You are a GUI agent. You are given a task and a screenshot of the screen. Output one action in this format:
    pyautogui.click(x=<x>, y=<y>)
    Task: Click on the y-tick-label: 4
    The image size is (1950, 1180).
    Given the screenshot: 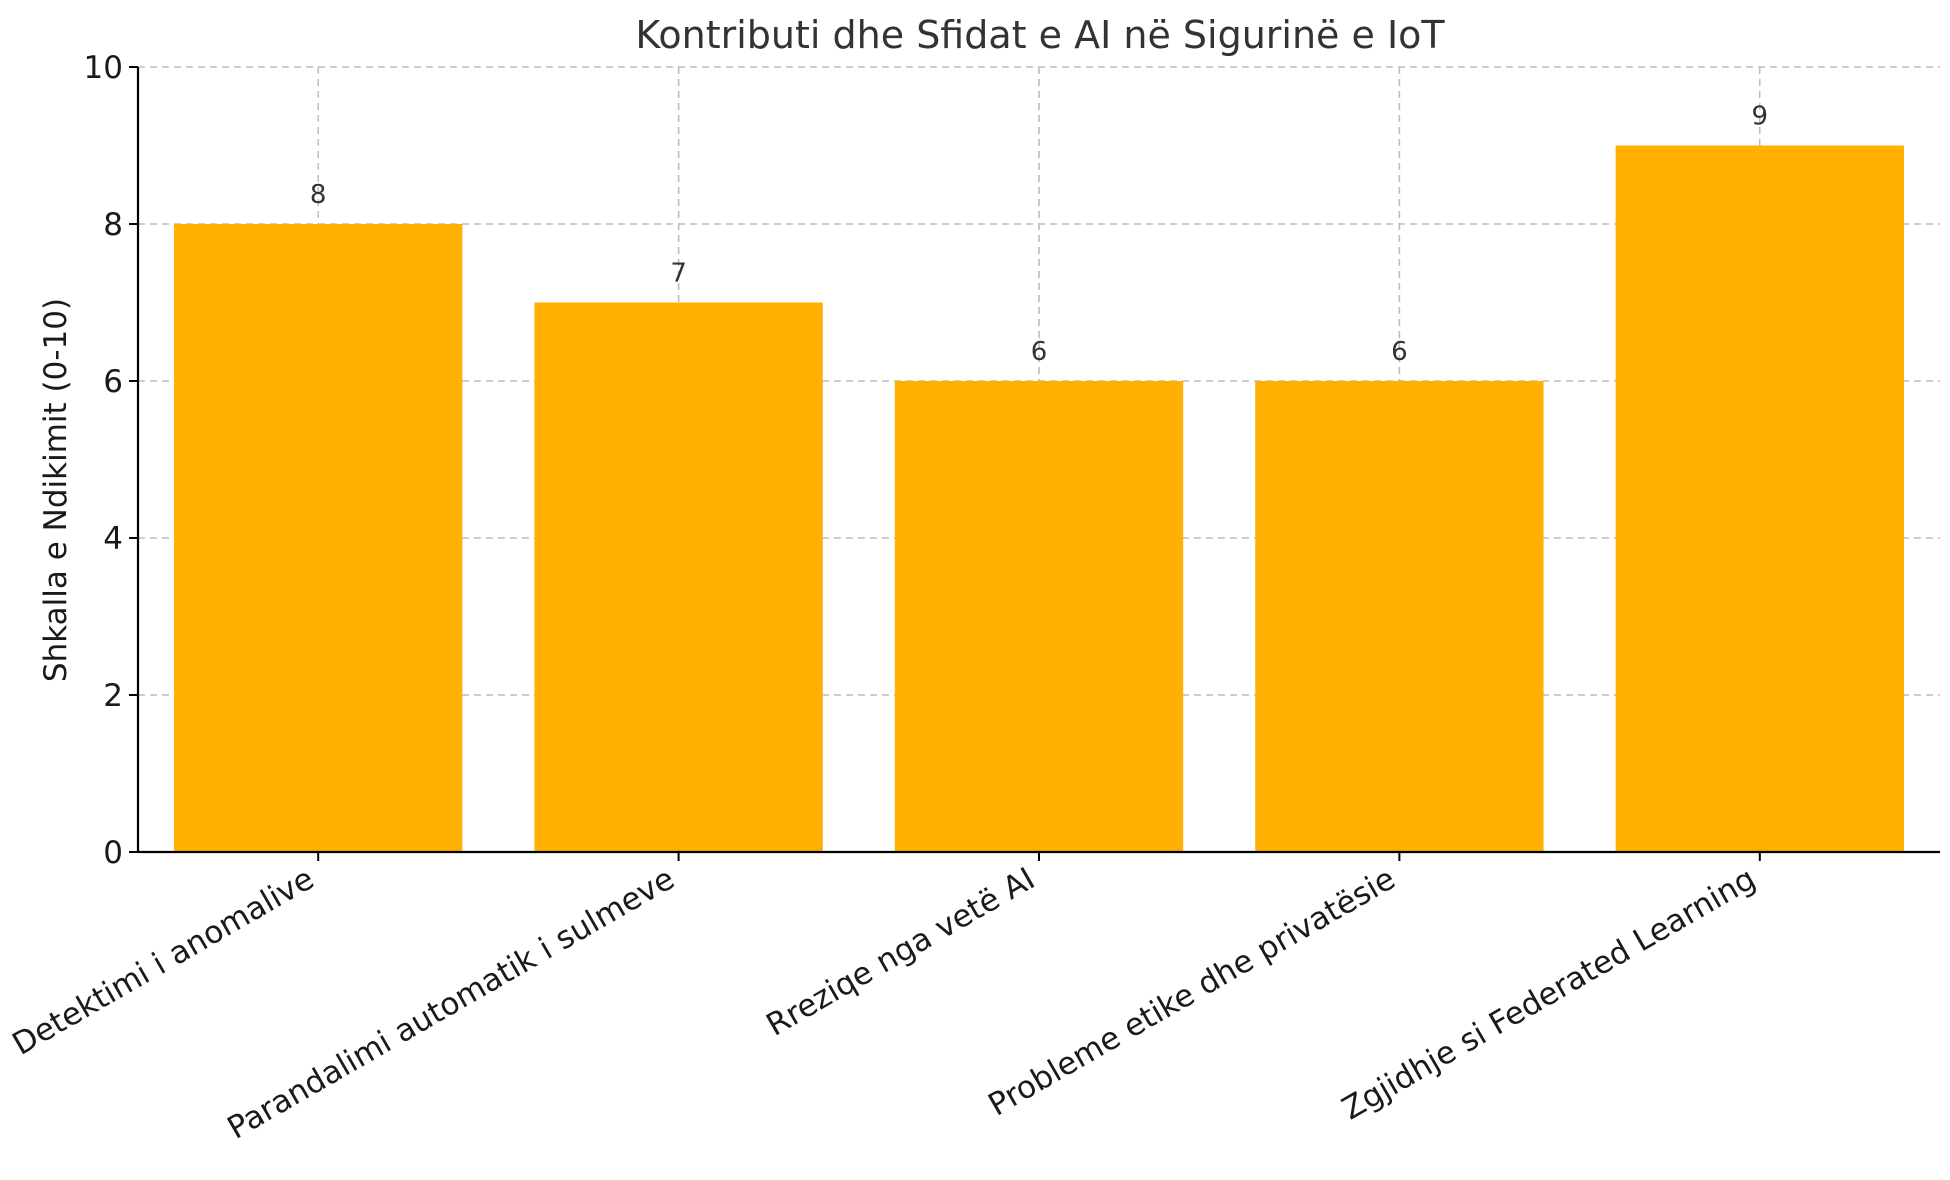 What is the action you would take?
    pyautogui.click(x=113, y=539)
    